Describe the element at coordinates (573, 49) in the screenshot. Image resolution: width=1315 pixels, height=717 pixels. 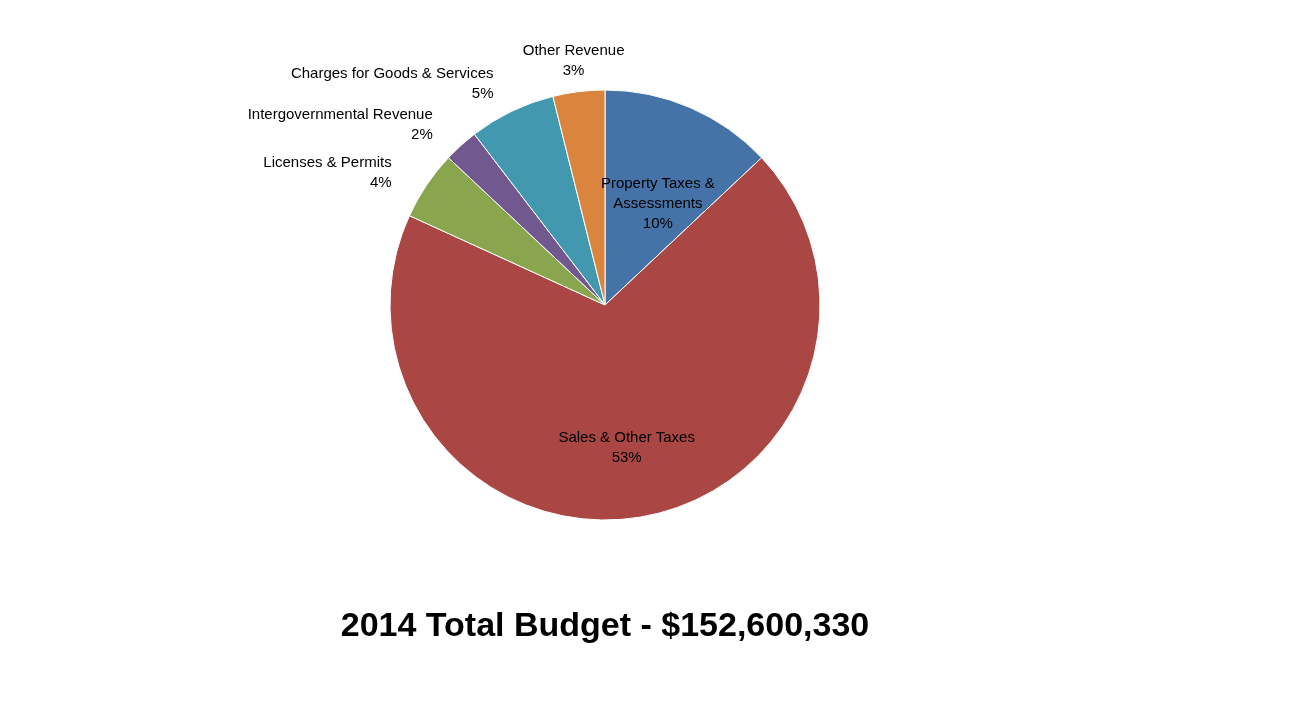
I see `slice-label: Other Revenue` at that location.